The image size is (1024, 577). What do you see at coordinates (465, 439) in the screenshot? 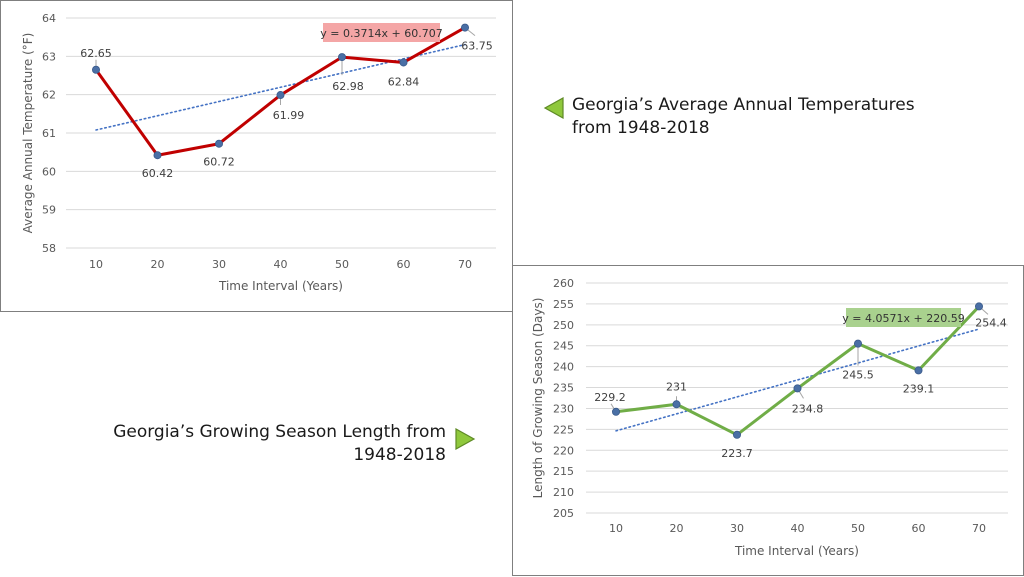
I see `triangle-right-icon` at bounding box center [465, 439].